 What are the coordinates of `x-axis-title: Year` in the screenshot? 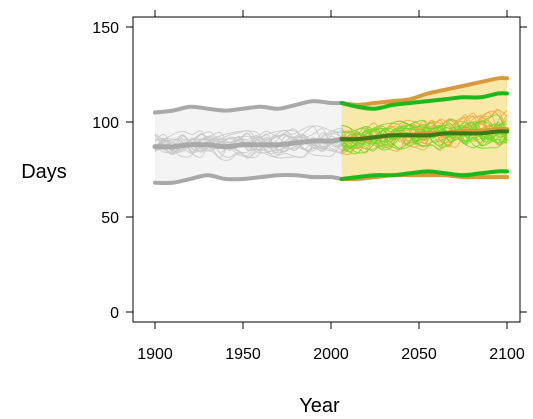 It's located at (319, 406).